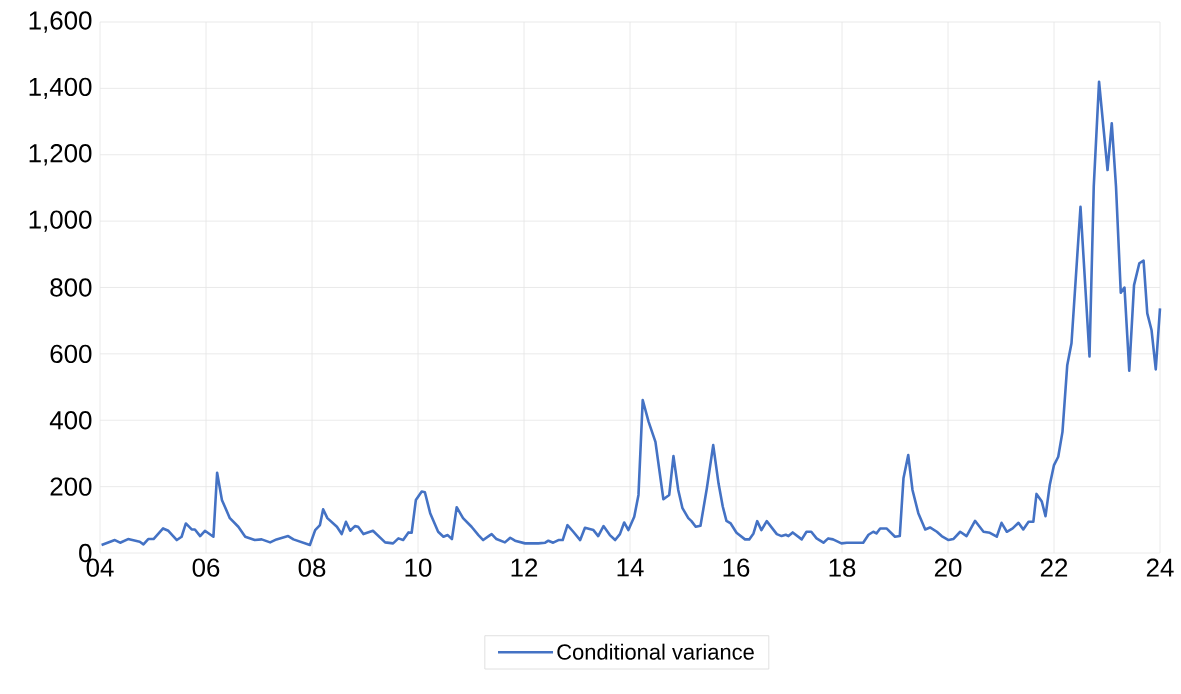 The height and width of the screenshot is (694, 1181). What do you see at coordinates (630, 567) in the screenshot?
I see `x-tick-label: 14` at bounding box center [630, 567].